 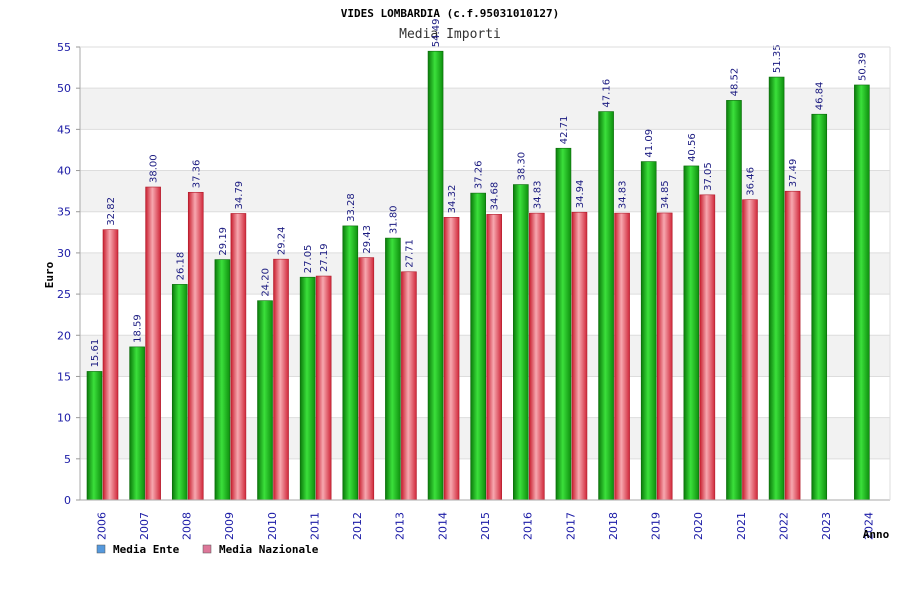 What do you see at coordinates (450, 13) in the screenshot?
I see `chart-title: VIDES LOMBARDIA (c.f.95031010127)` at bounding box center [450, 13].